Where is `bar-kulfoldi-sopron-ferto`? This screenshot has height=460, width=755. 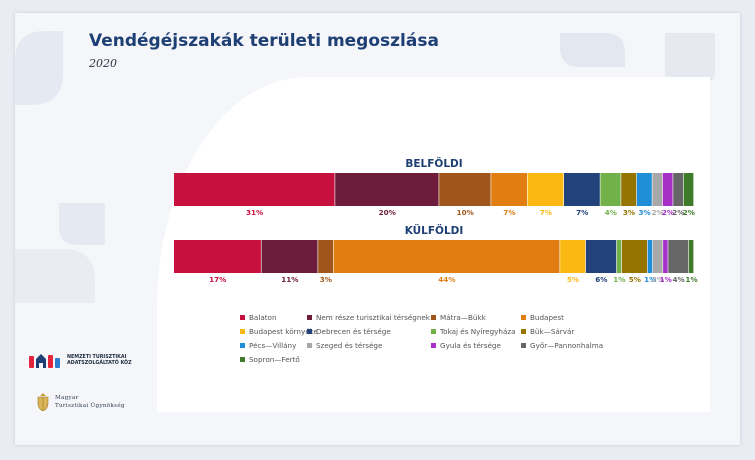 bar-kulfoldi-sopron-ferto is located at coordinates (691, 256).